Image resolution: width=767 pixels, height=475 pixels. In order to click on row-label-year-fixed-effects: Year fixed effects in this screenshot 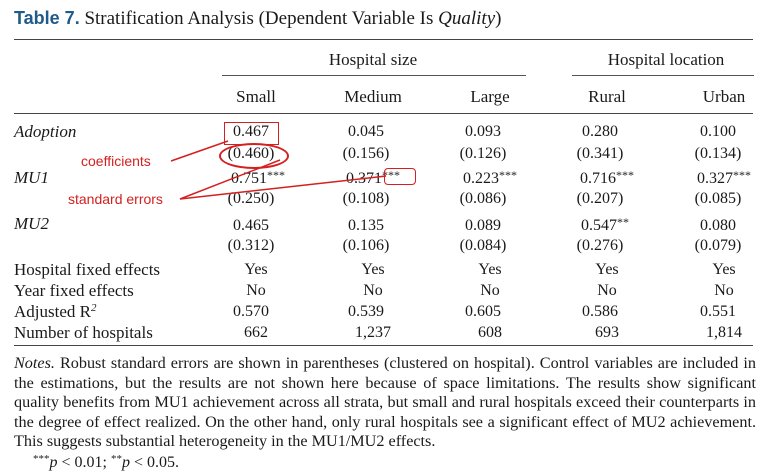, I will do `click(74, 290)`.